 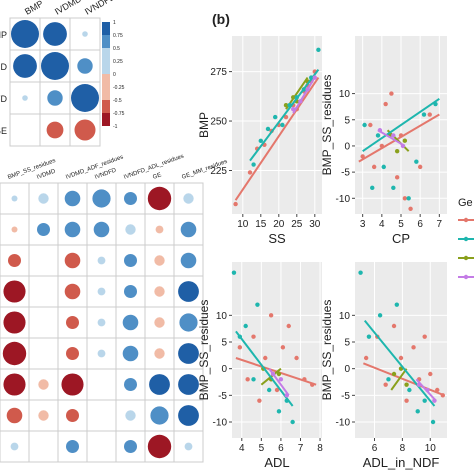 I want to click on x-tick-label: 3, so click(x=363, y=224).